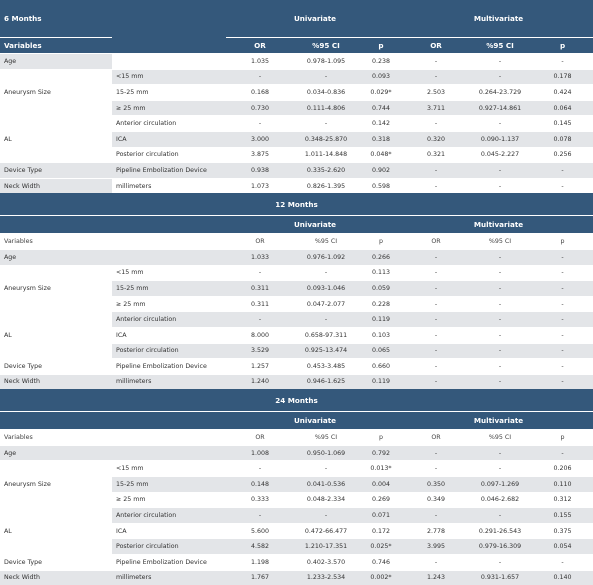  Describe the element at coordinates (260, 350) in the screenshot. I see `table-cell: 3.529` at that location.